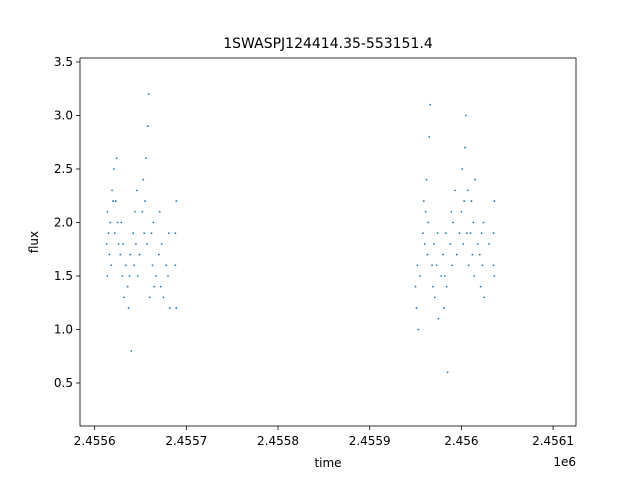  I want to click on x-offset-label: 1e6, so click(564, 462).